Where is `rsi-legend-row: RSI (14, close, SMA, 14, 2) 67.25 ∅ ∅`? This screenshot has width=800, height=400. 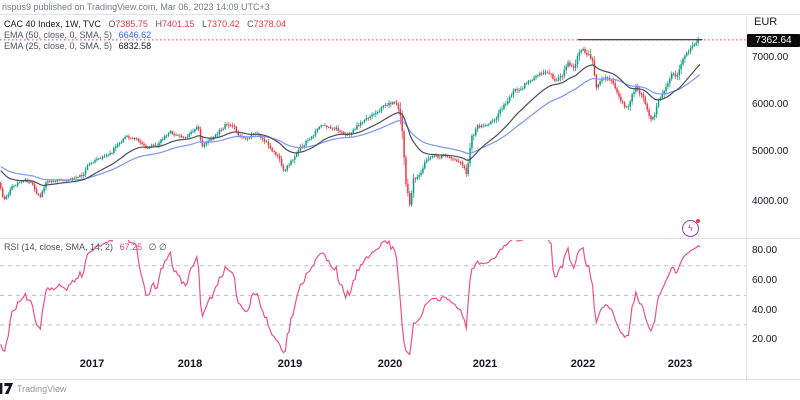 rsi-legend-row: RSI (14, close, SMA, 14, 2) 67.25 ∅ ∅ is located at coordinates (85, 247).